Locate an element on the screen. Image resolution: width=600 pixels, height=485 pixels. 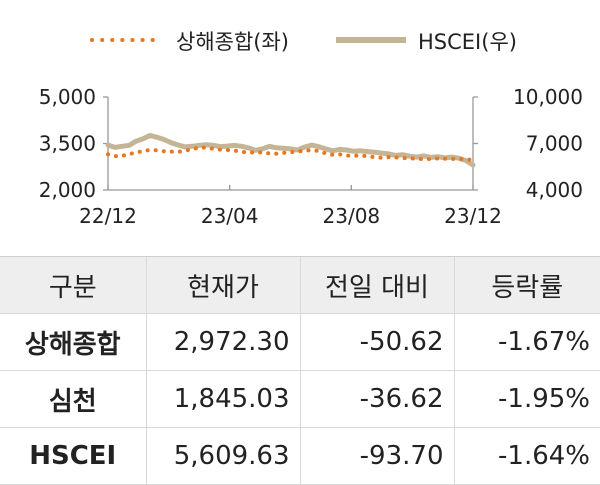
row-rate: -1.95% is located at coordinates (526, 399).